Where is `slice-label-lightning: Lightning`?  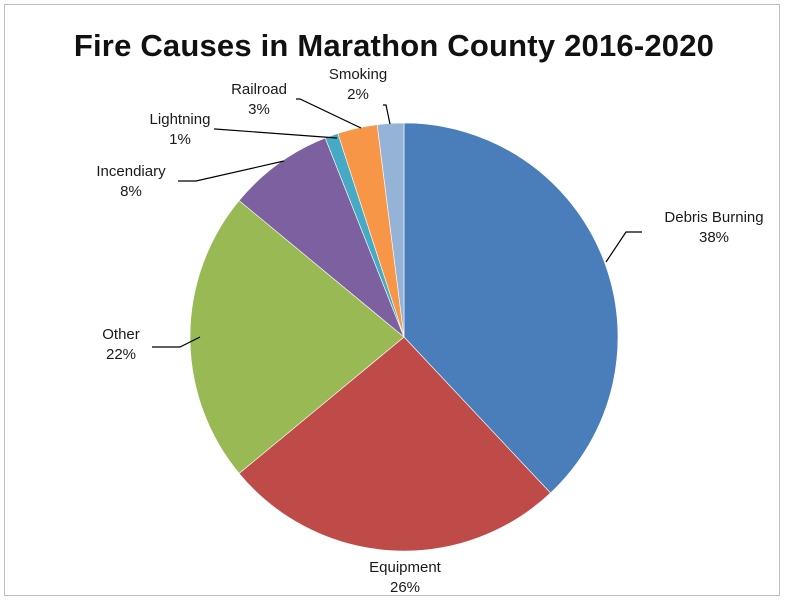 slice-label-lightning: Lightning is located at coordinates (180, 119).